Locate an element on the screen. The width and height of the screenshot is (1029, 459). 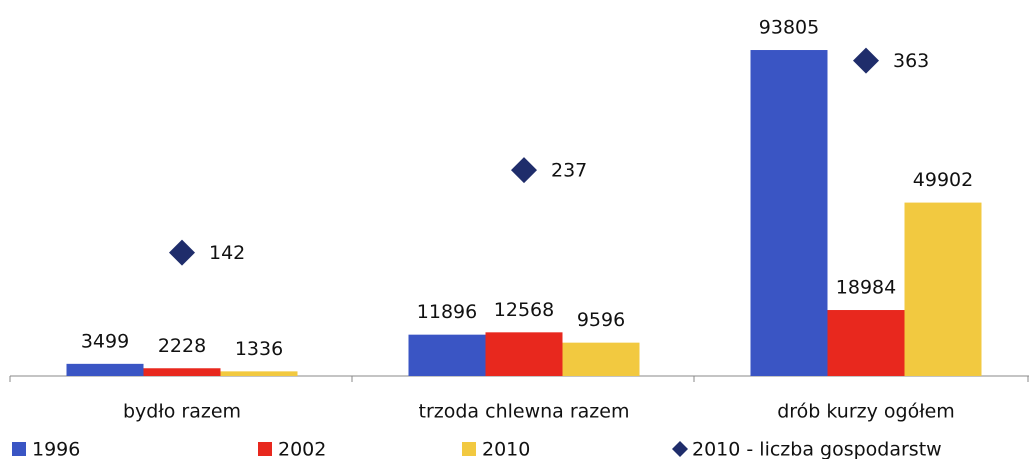
data-label: 11896 is located at coordinates (447, 312).